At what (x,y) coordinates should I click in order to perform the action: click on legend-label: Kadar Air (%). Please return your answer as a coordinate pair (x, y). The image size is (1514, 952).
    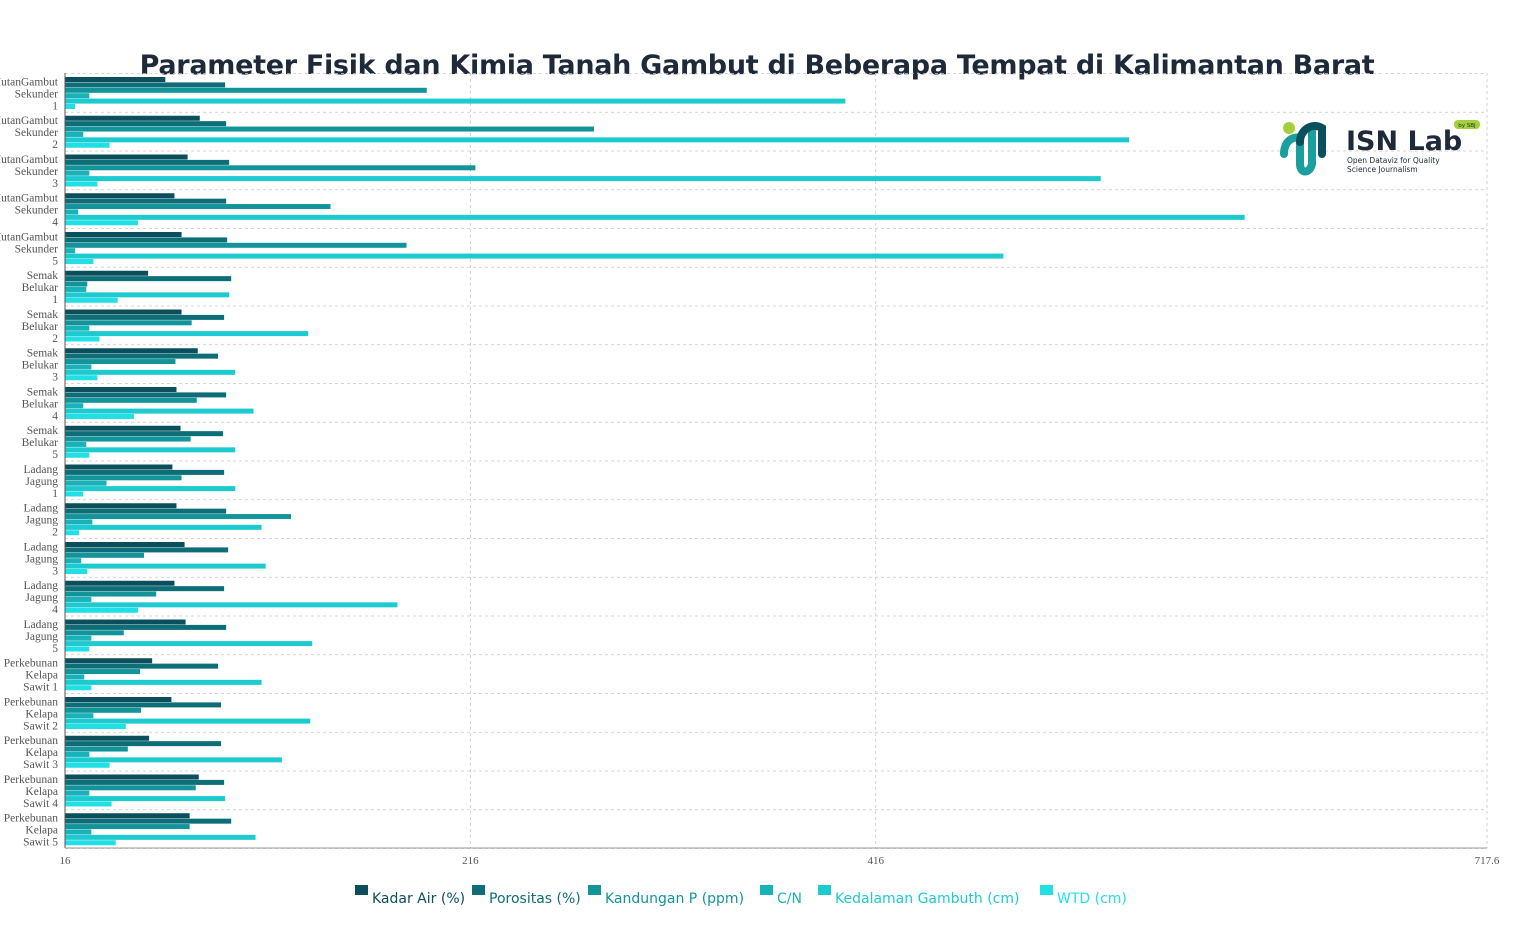
    Looking at the image, I should click on (418, 899).